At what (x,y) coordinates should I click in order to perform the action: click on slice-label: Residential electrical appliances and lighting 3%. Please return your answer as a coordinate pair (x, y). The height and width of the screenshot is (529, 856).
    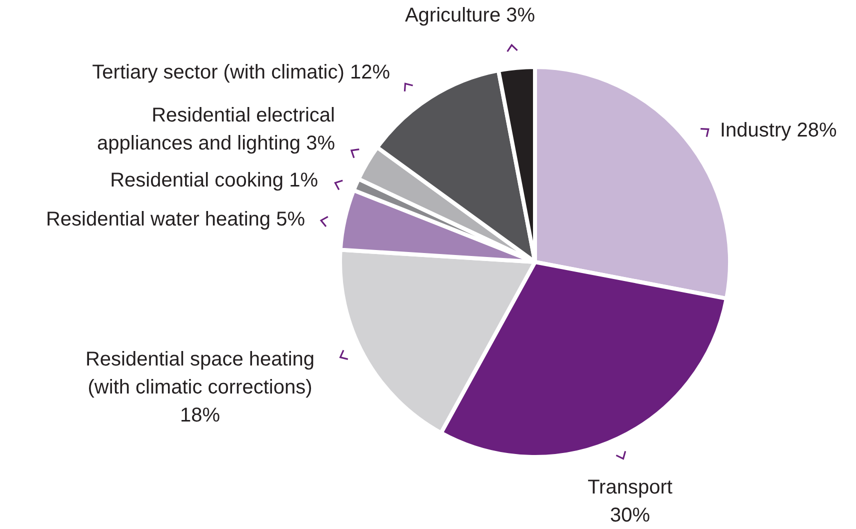
    Looking at the image, I should click on (216, 129).